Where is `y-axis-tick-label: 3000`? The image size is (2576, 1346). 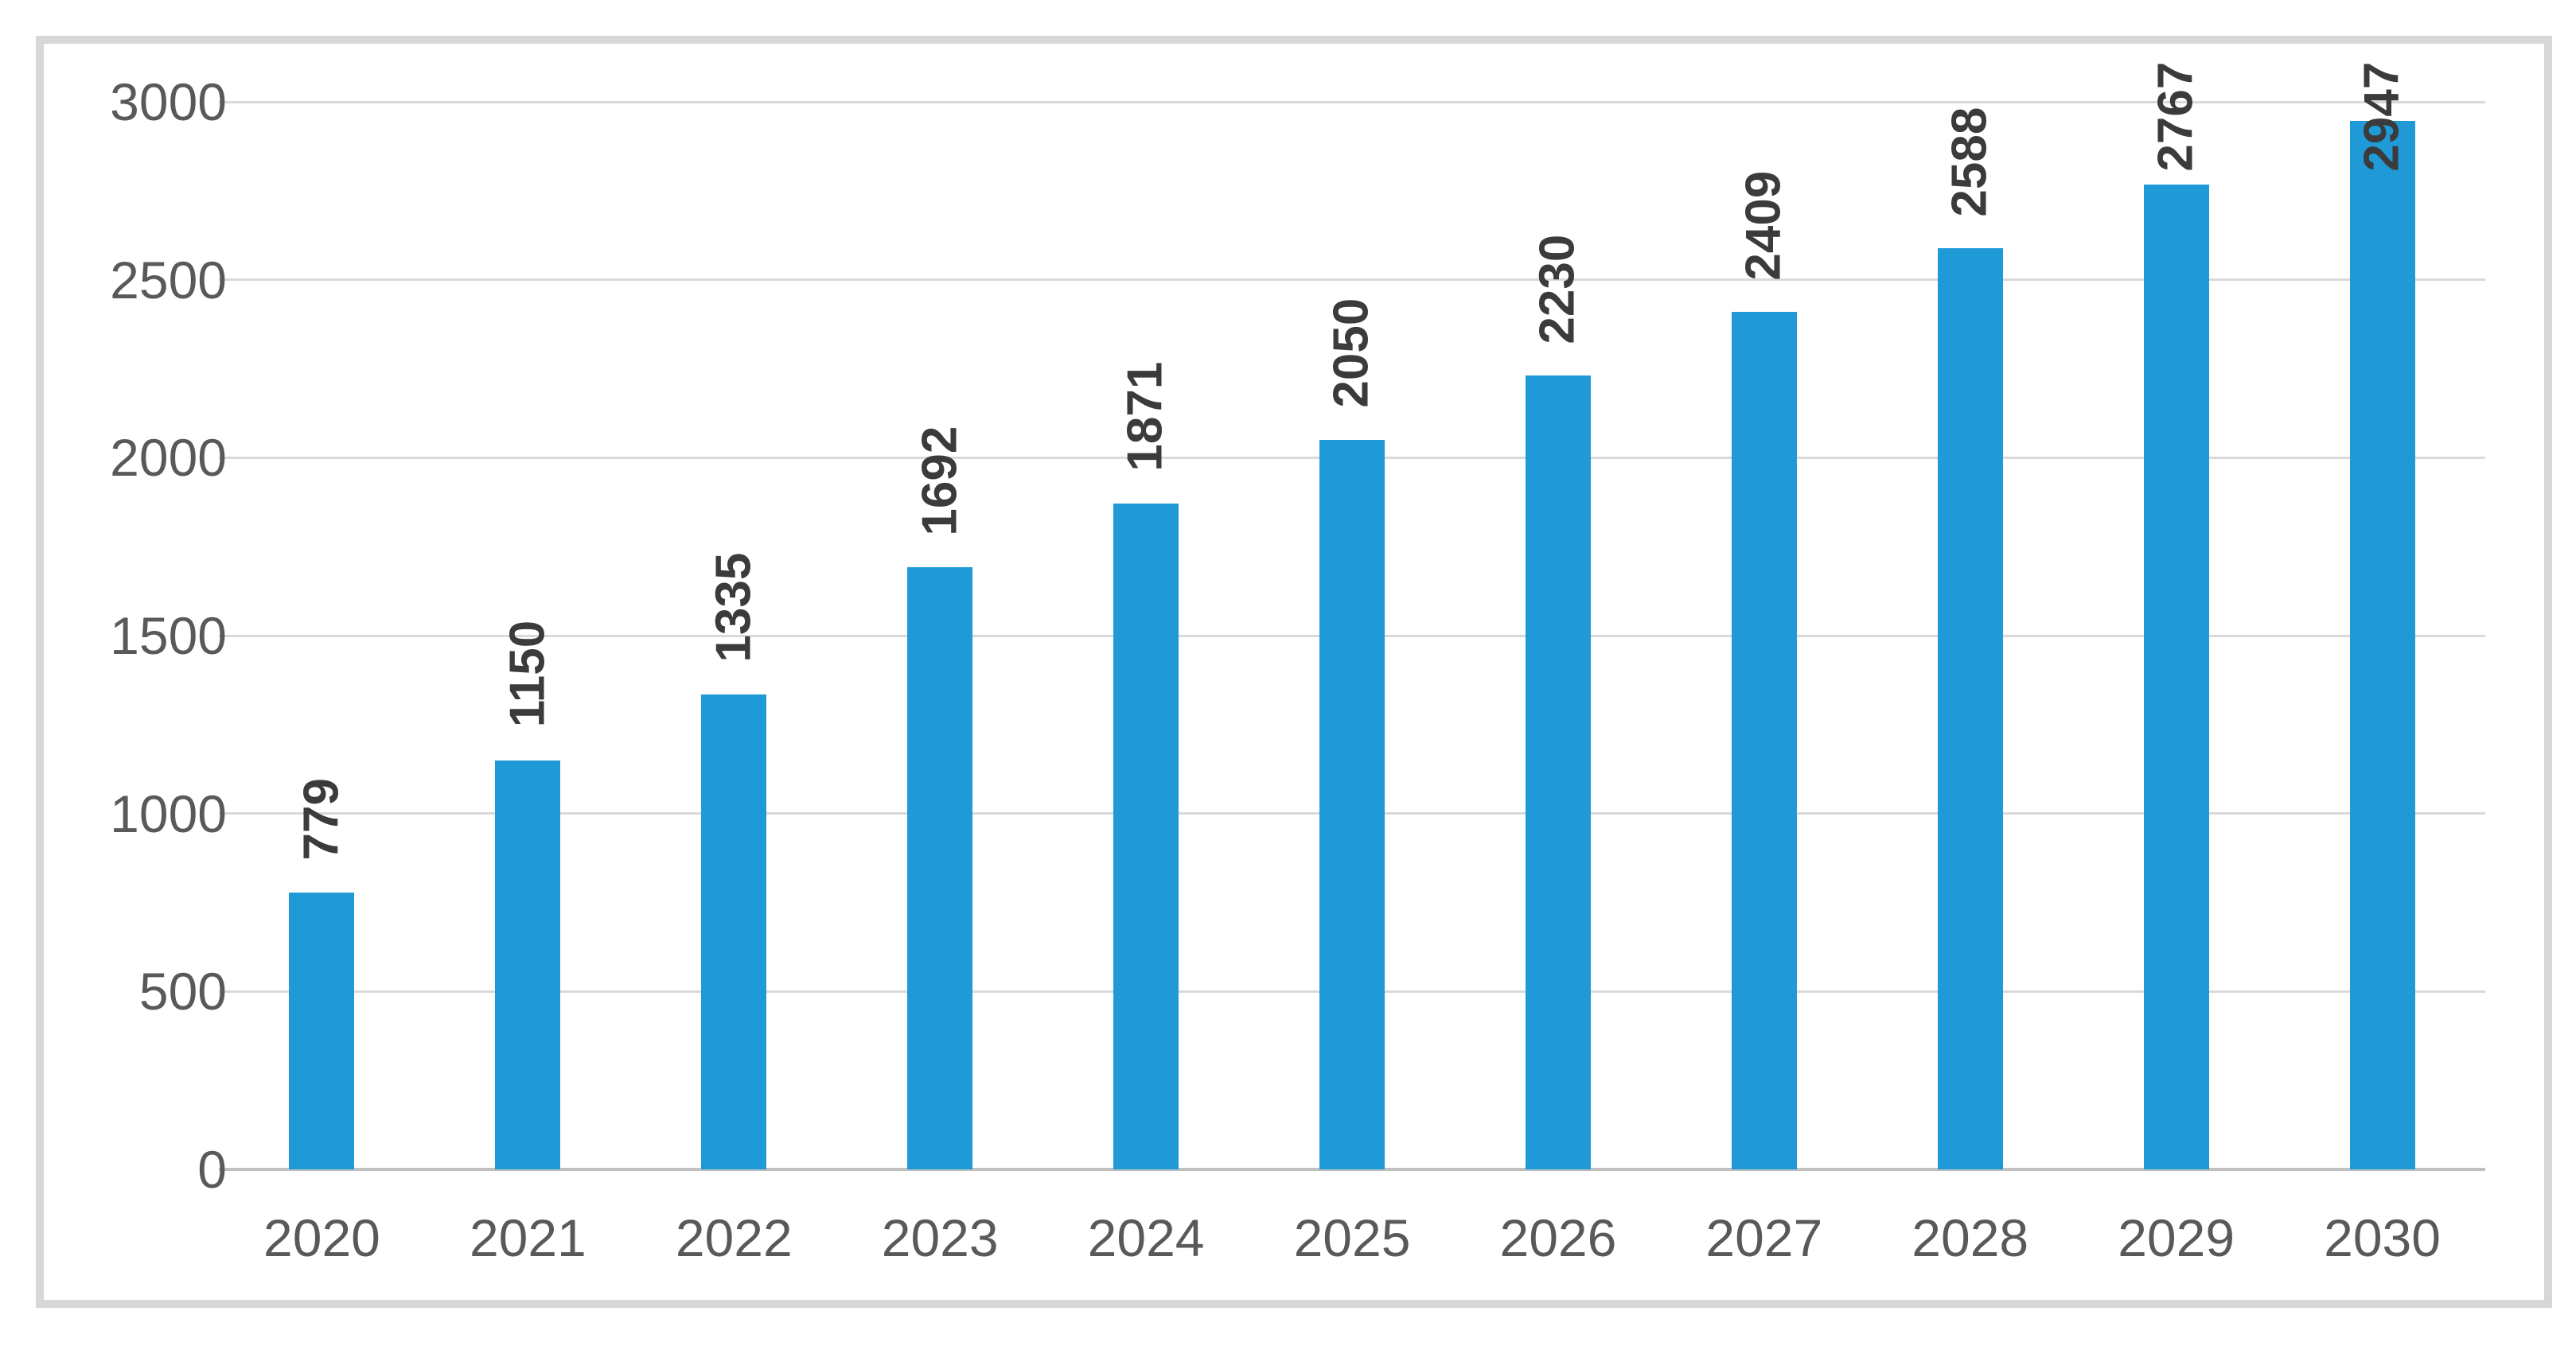 y-axis-tick-label: 3000 is located at coordinates (168, 101).